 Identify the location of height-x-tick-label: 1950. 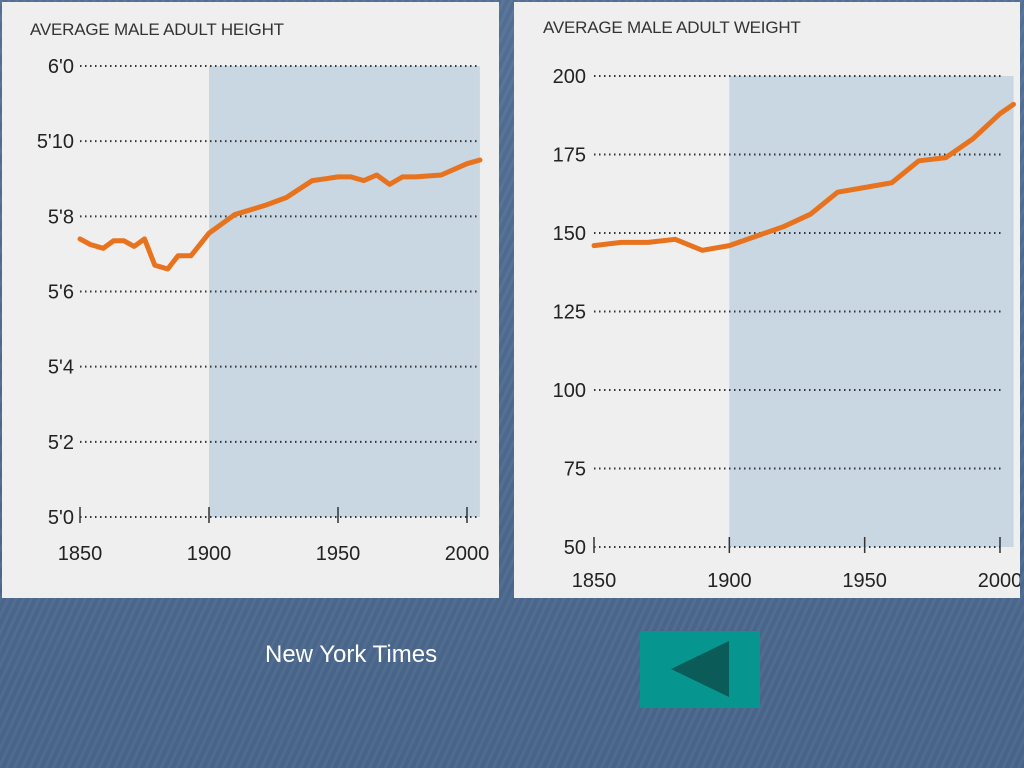
(338, 554).